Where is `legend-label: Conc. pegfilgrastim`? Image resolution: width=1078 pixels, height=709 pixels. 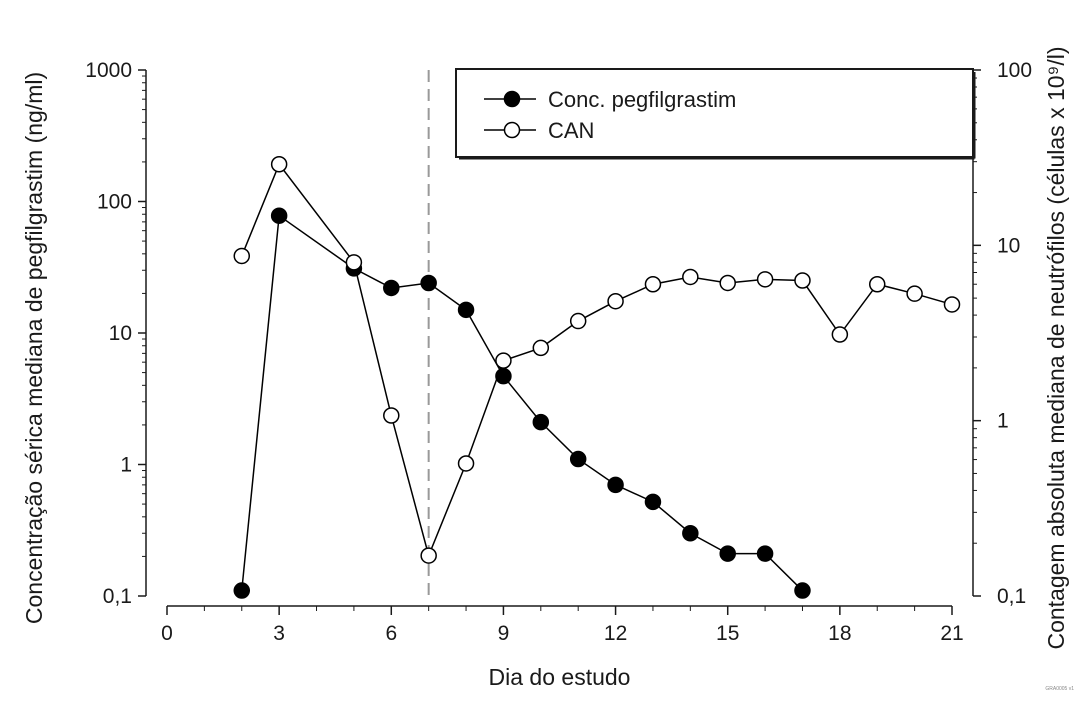
legend-label: Conc. pegfilgrastim is located at coordinates (642, 99).